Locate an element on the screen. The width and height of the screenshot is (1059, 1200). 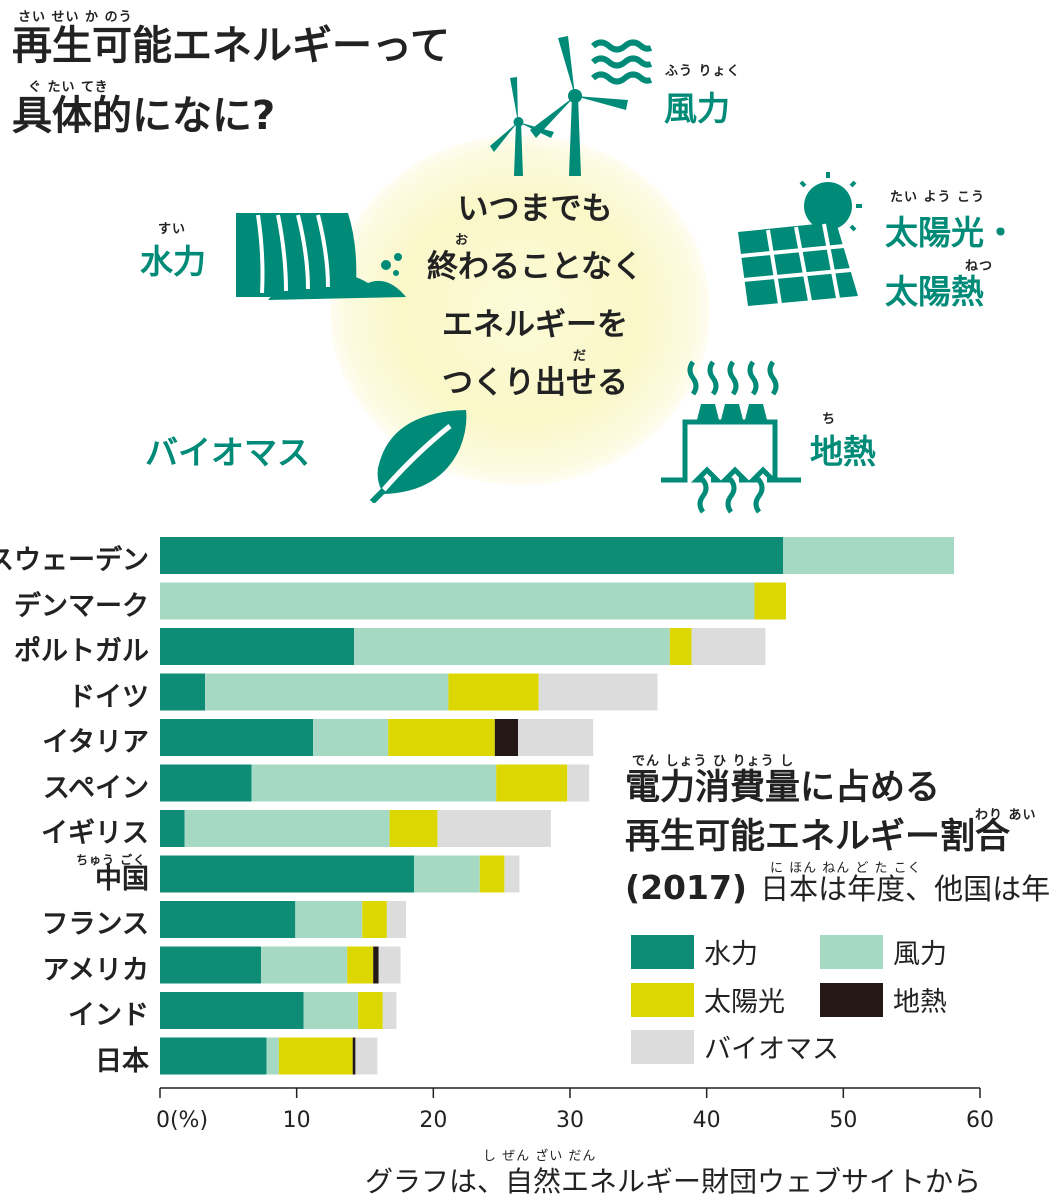
center-message: いつまでも 終わることなく エネルギーを つくり出せる is located at coordinates (535, 296).